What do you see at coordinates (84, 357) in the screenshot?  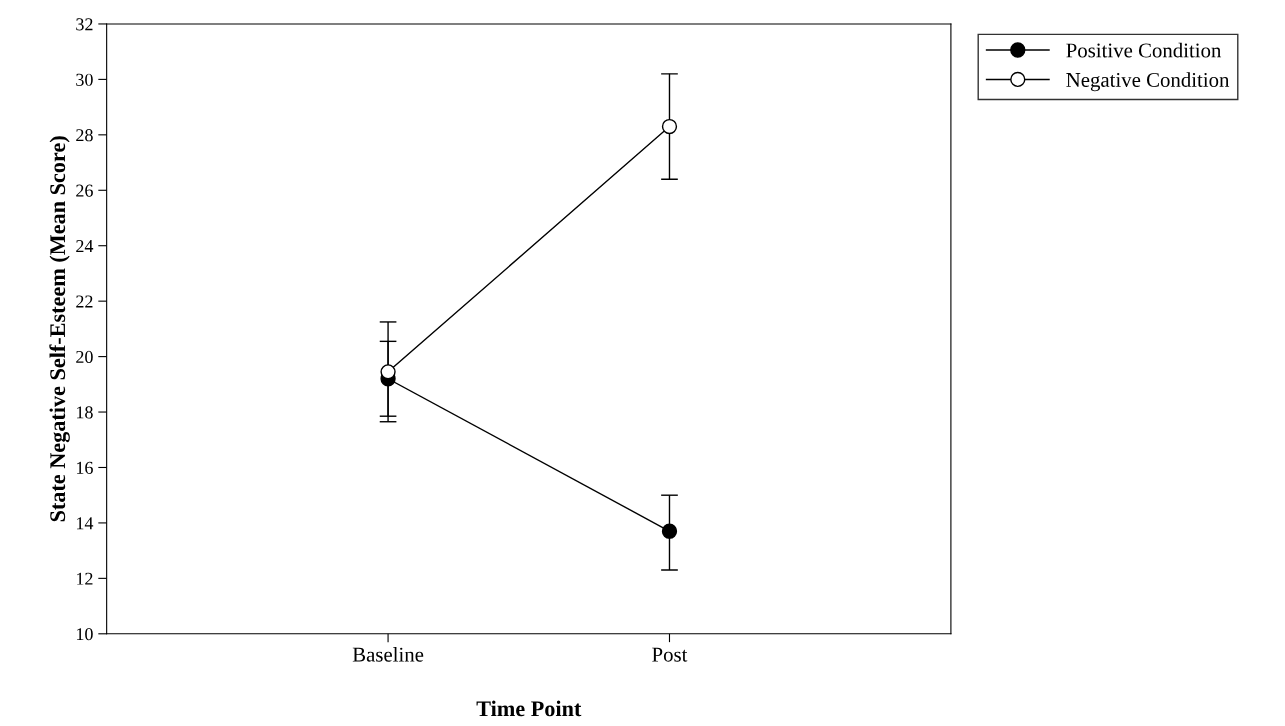 I see `y-tick-label: 20` at bounding box center [84, 357].